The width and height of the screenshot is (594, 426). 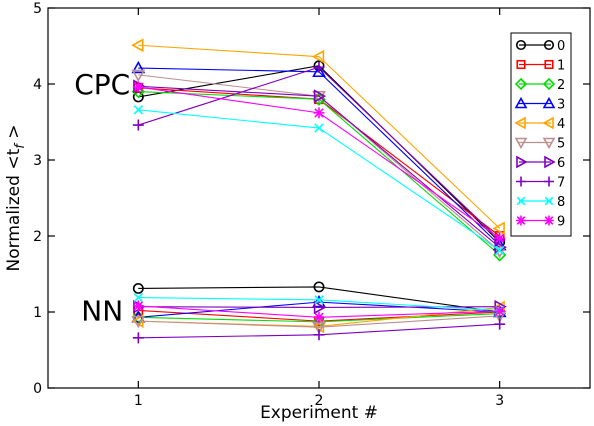 What do you see at coordinates (522, 162) in the screenshot?
I see `legend-marker-6-a` at bounding box center [522, 162].